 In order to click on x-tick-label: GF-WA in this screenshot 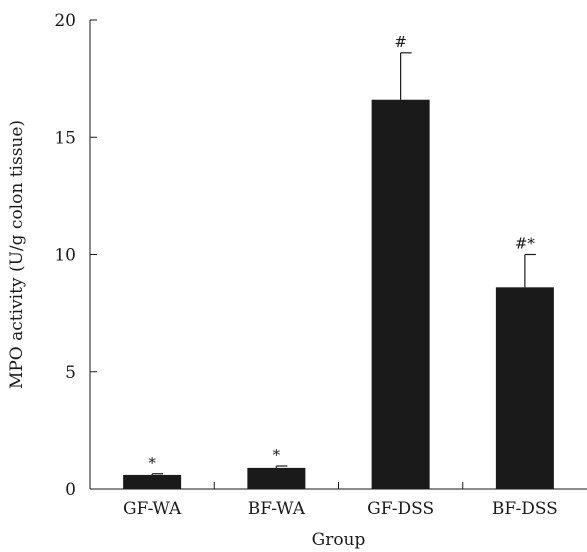, I will do `click(152, 509)`.